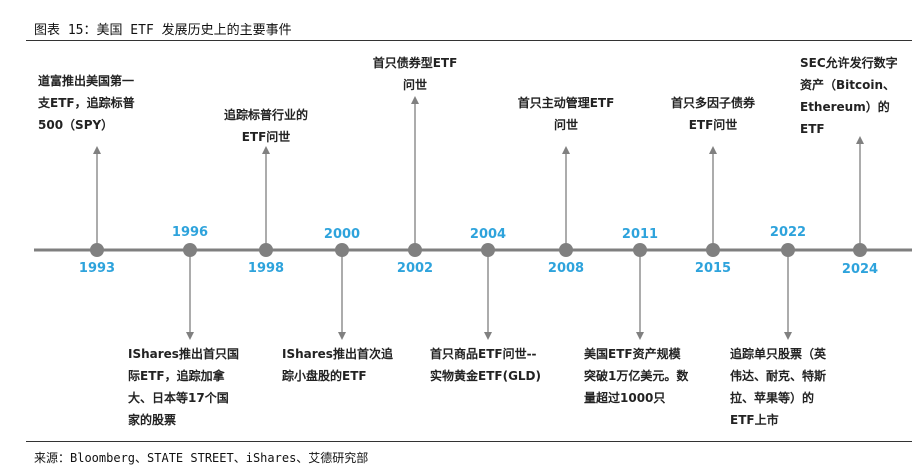 This screenshot has width=912, height=466. Describe the element at coordinates (860, 250) in the screenshot. I see `timeline-node-2024` at that location.